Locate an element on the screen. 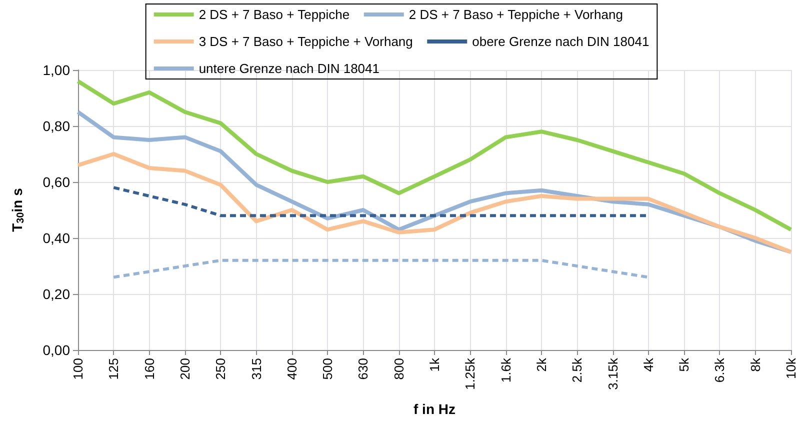 This screenshot has height=428, width=803. y-tick-label: 0,40 is located at coordinates (56, 238).